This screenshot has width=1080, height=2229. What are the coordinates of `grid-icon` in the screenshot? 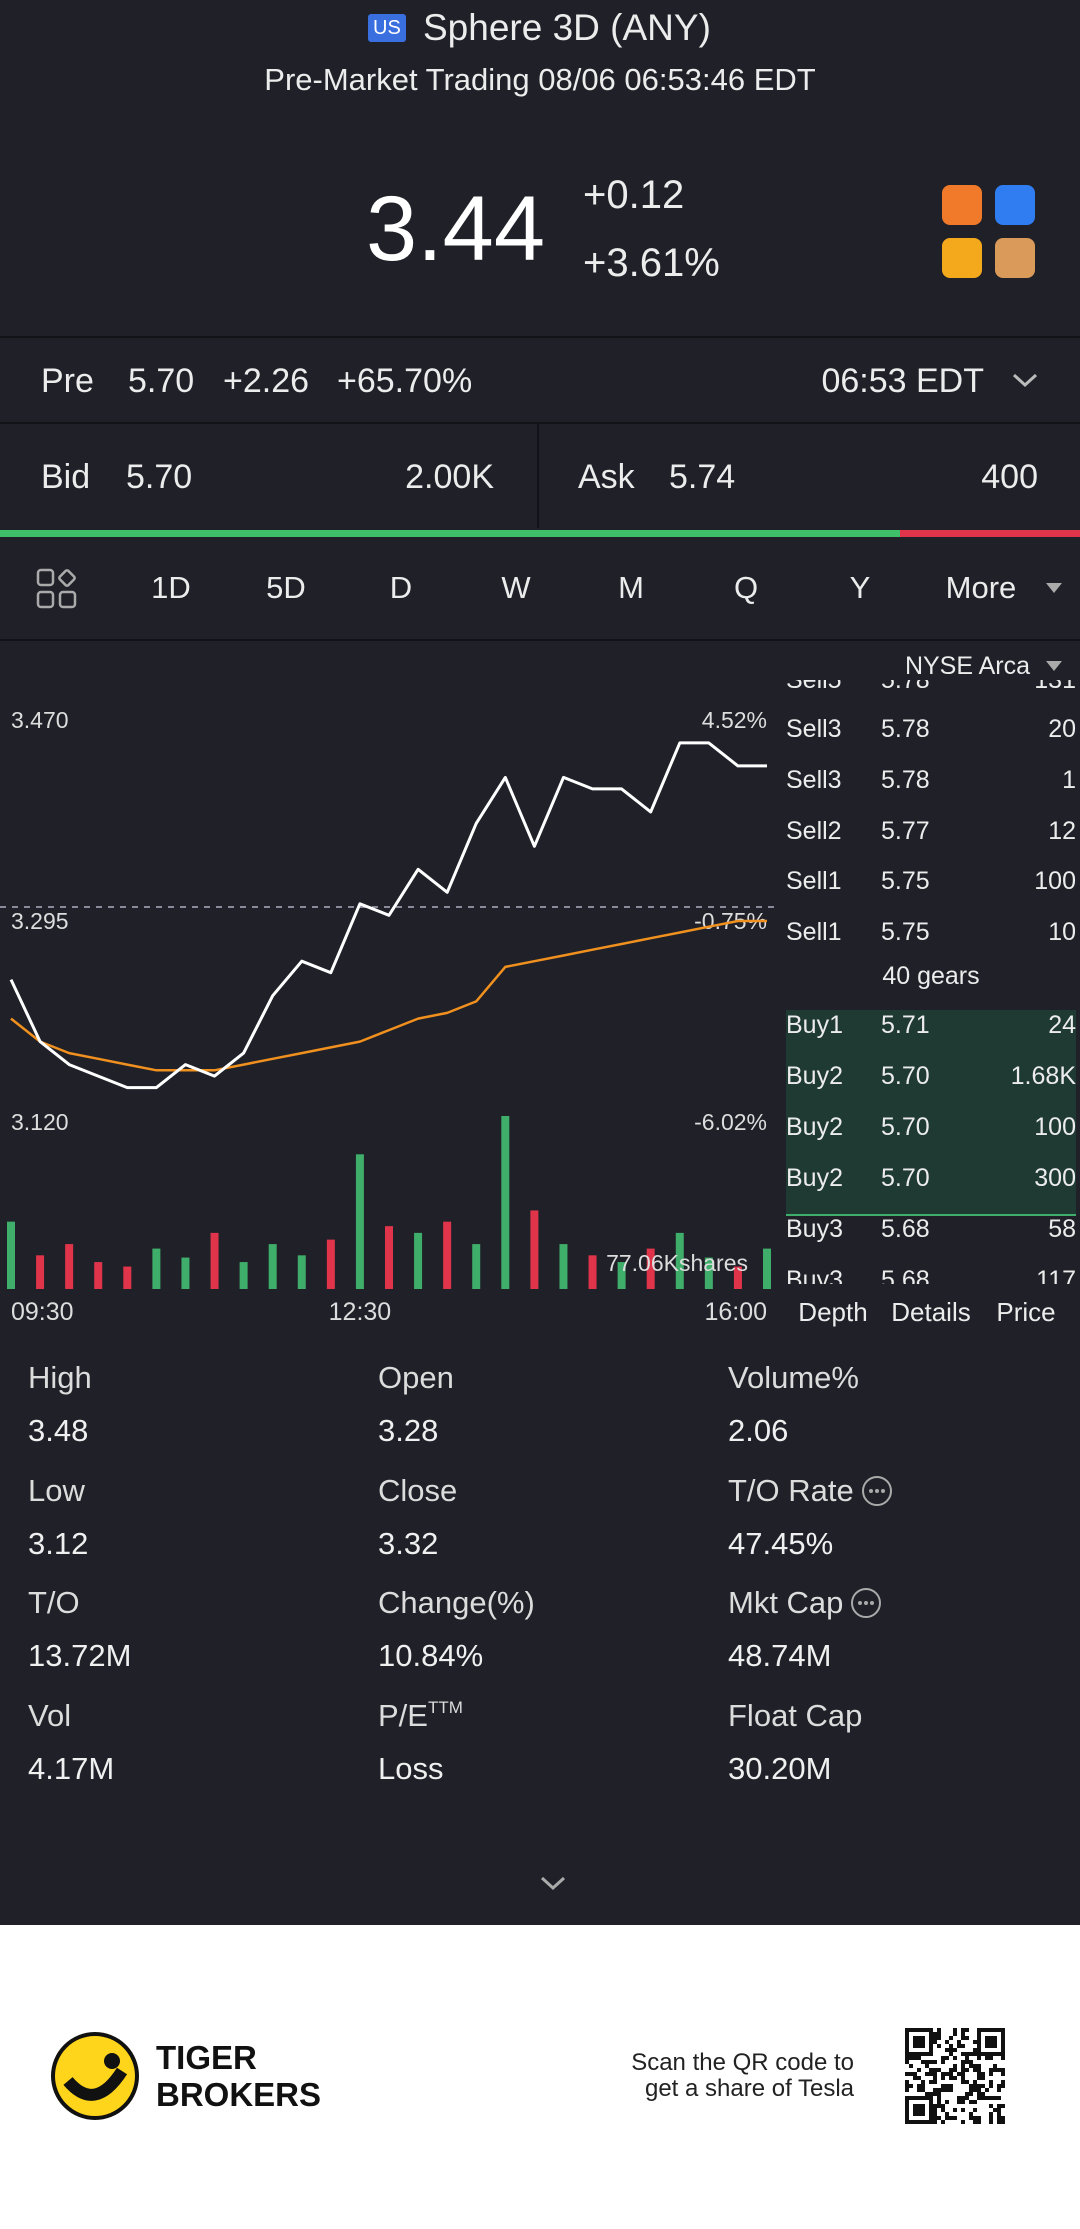 It's located at (57, 589).